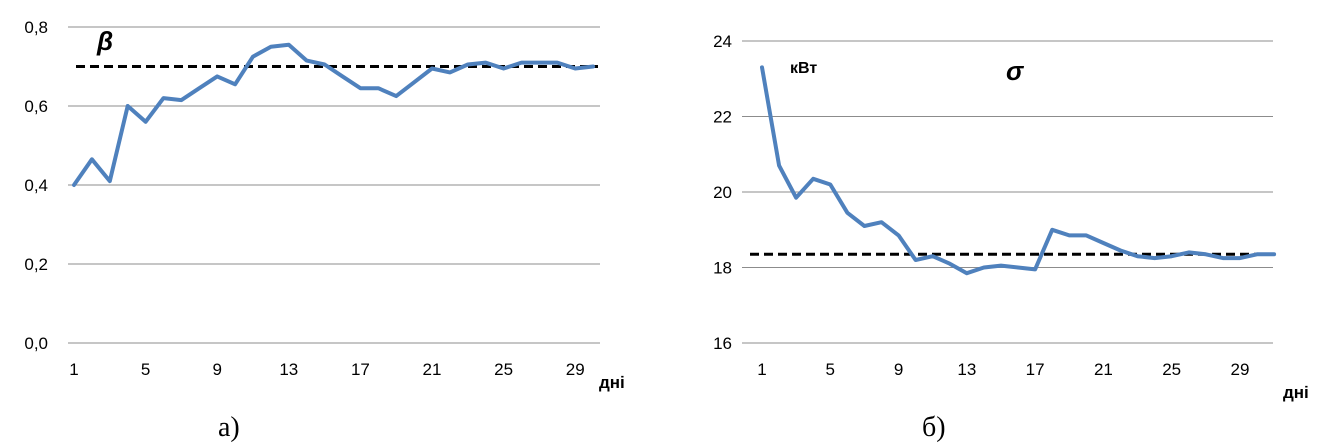 This screenshot has height=444, width=1331. What do you see at coordinates (803, 68) in the screenshot?
I see `unit-label: кВт` at bounding box center [803, 68].